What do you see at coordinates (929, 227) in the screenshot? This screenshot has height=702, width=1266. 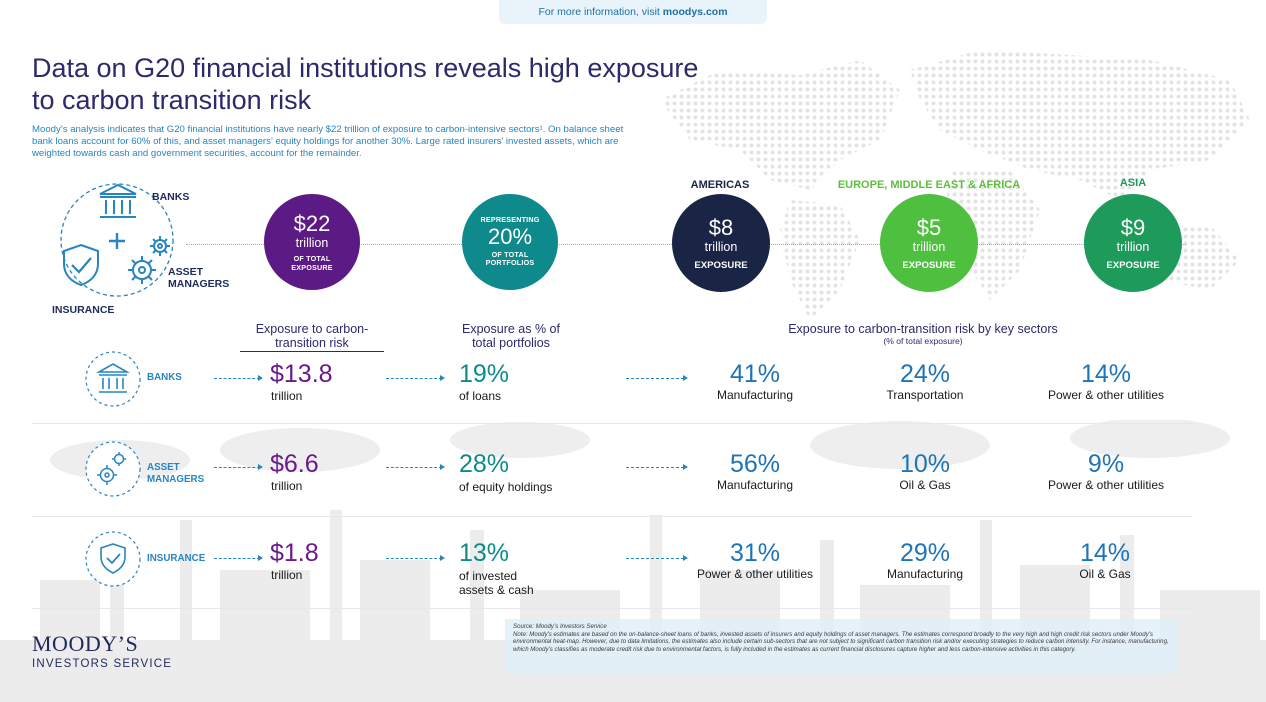 I see `region-value-emea: $5` at bounding box center [929, 227].